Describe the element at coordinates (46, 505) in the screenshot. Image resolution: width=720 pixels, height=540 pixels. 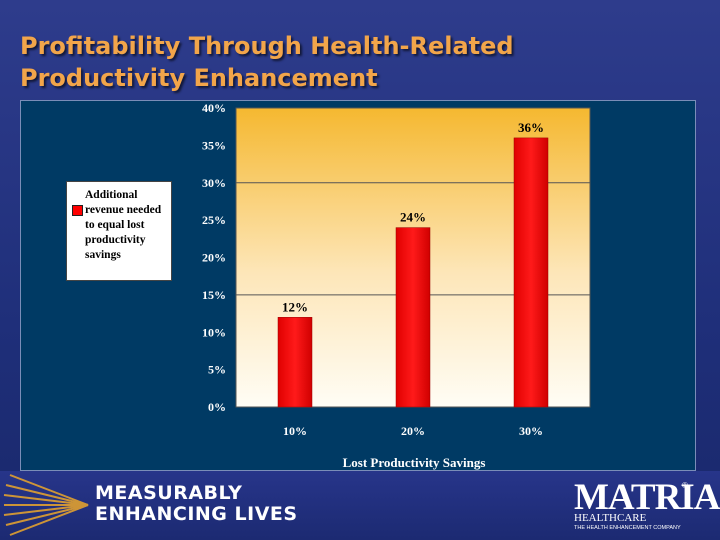
I see `sunburst-graphic` at that location.